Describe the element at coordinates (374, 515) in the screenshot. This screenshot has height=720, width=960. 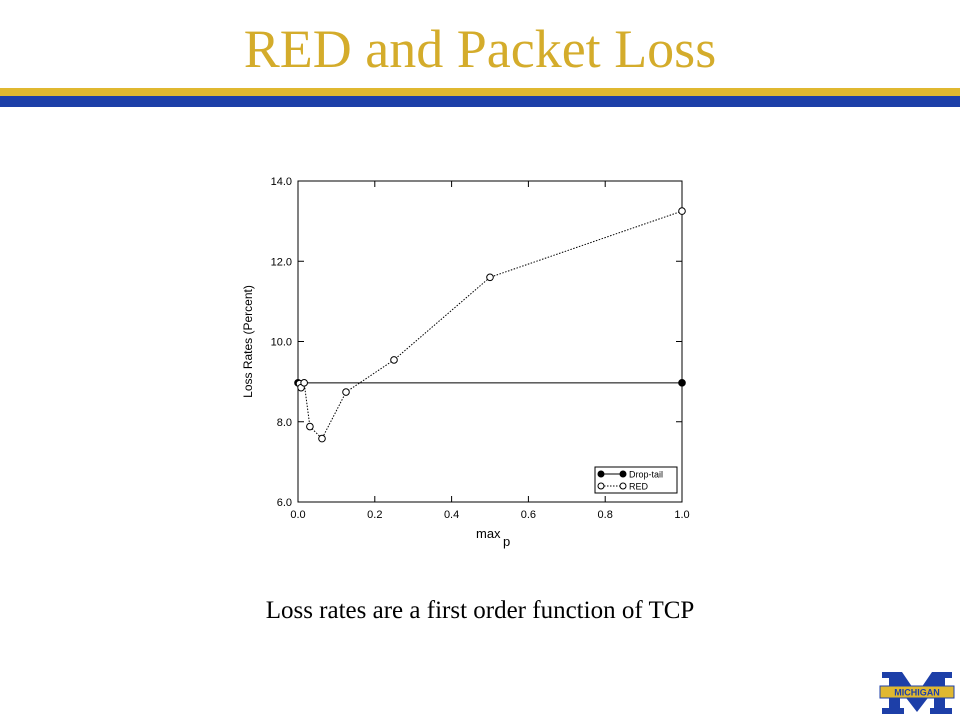
I see `x-tick-label: 0.2` at that location.